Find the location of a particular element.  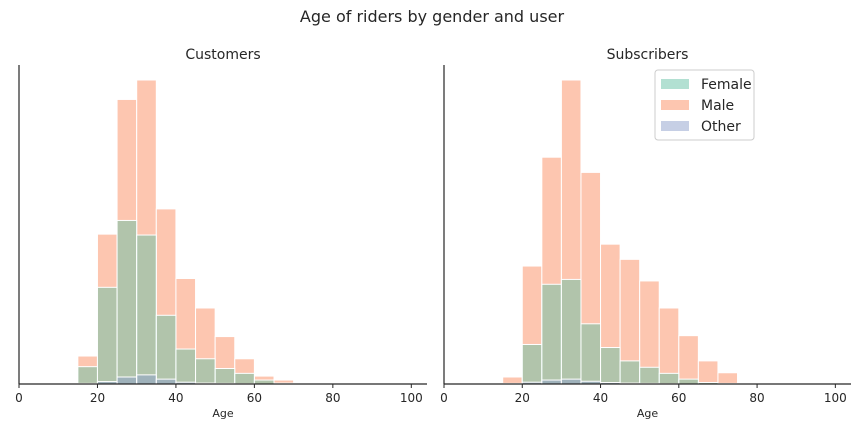

legend-swatch-female is located at coordinates (675, 84).